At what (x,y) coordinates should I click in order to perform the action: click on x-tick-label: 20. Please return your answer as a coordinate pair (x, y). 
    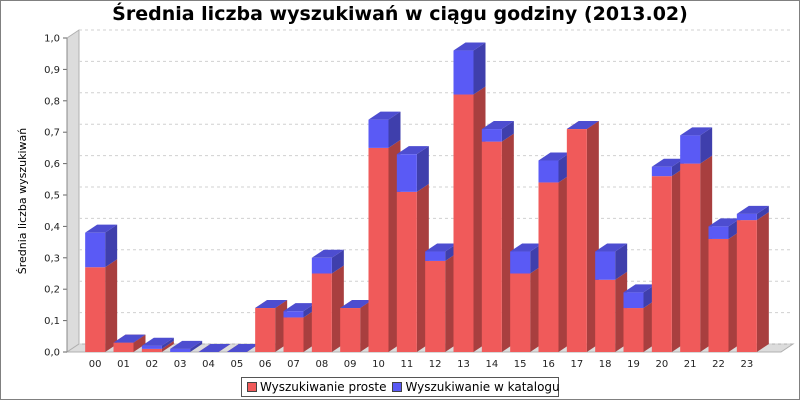
    Looking at the image, I should click on (661, 364).